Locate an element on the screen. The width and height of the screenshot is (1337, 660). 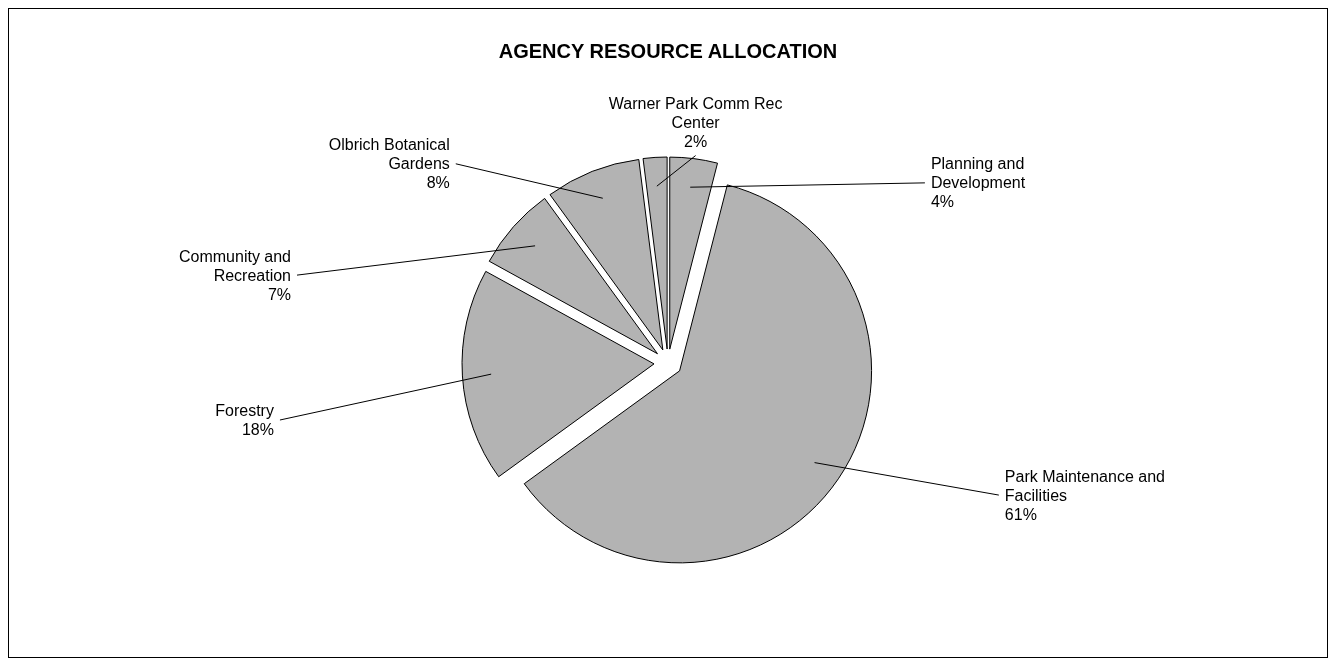
data-label: 18% is located at coordinates (257, 430).